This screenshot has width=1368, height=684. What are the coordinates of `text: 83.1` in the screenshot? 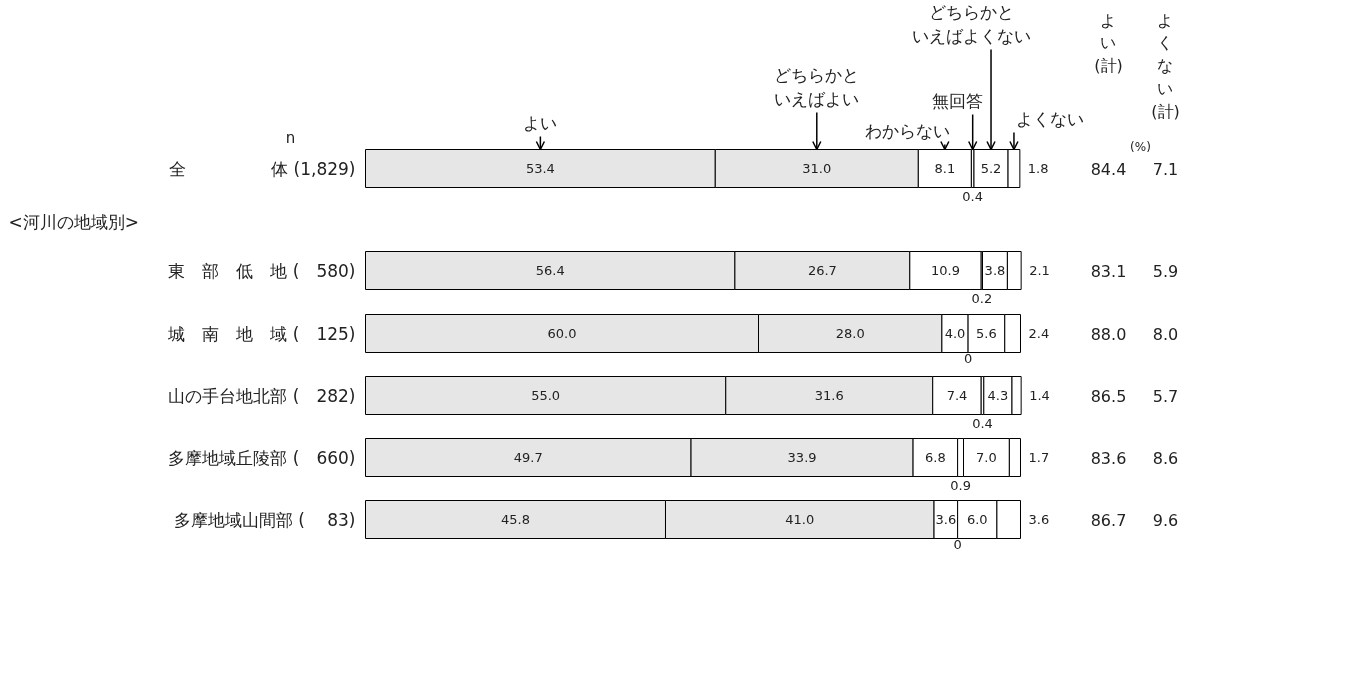 It's located at (1108, 271).